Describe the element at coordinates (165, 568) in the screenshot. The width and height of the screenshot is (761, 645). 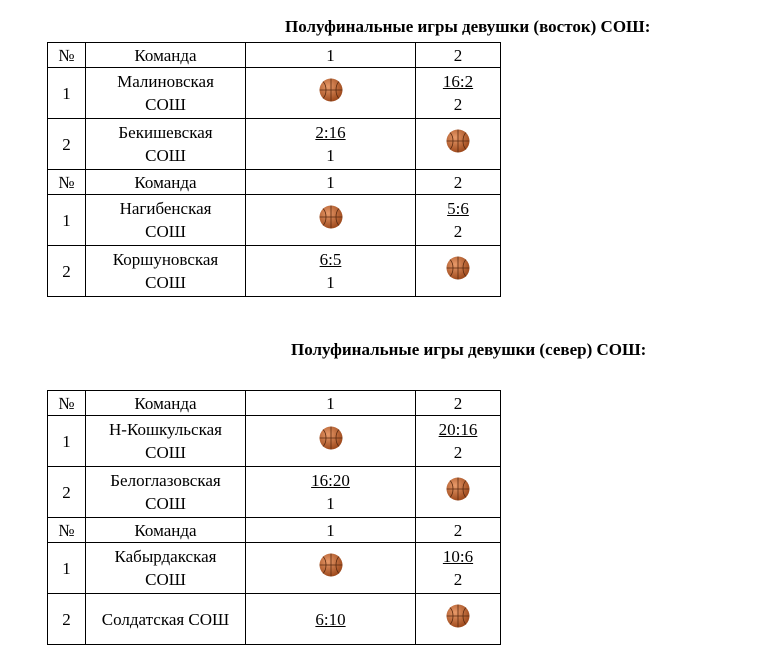
I see `cell: Кабырдакская СОШ` at that location.